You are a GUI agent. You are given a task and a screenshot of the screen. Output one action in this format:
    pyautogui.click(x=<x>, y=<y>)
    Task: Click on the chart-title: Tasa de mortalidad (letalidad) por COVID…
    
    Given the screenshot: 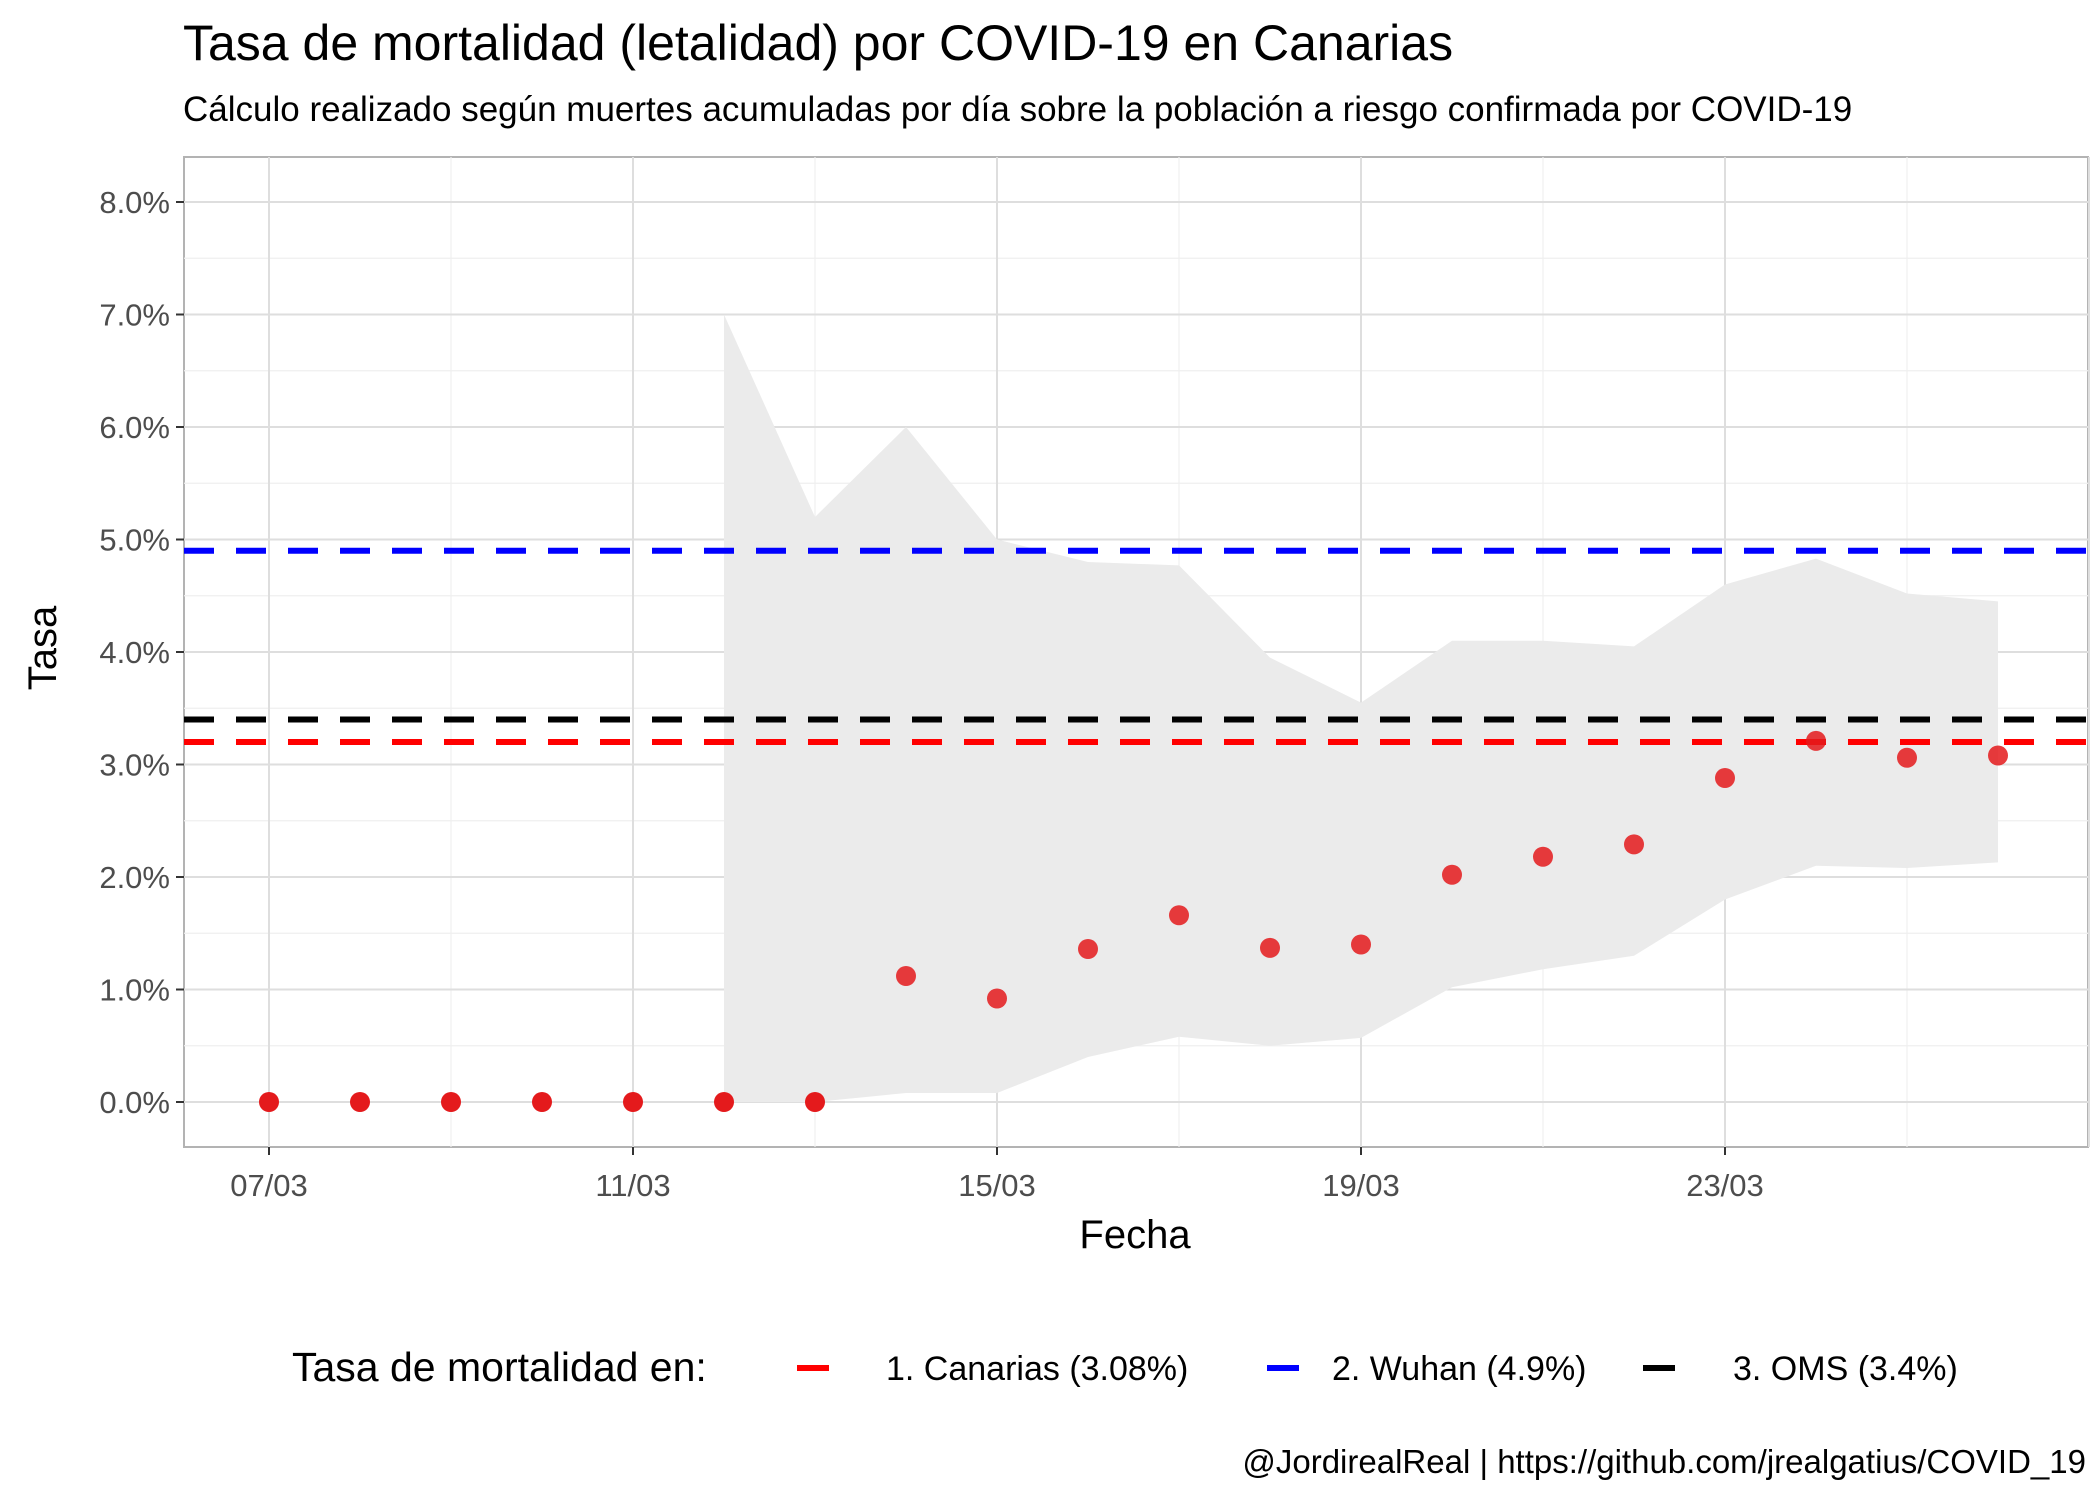 What is the action you would take?
    pyautogui.click(x=818, y=43)
    